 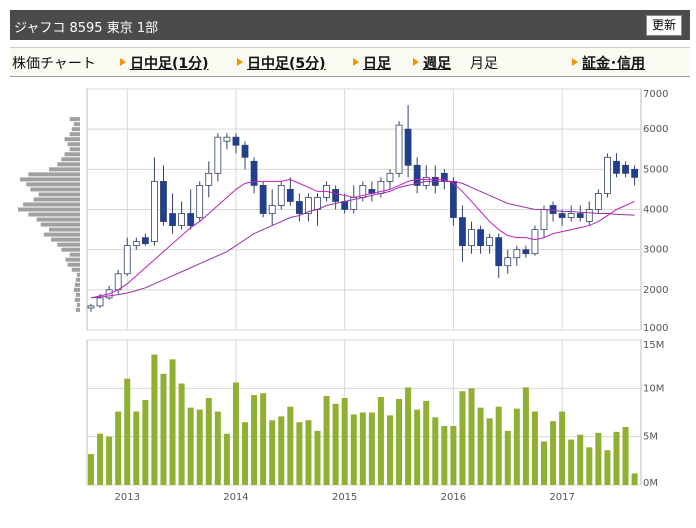 I want to click on tab-link: 日中足(1分), so click(x=164, y=63).